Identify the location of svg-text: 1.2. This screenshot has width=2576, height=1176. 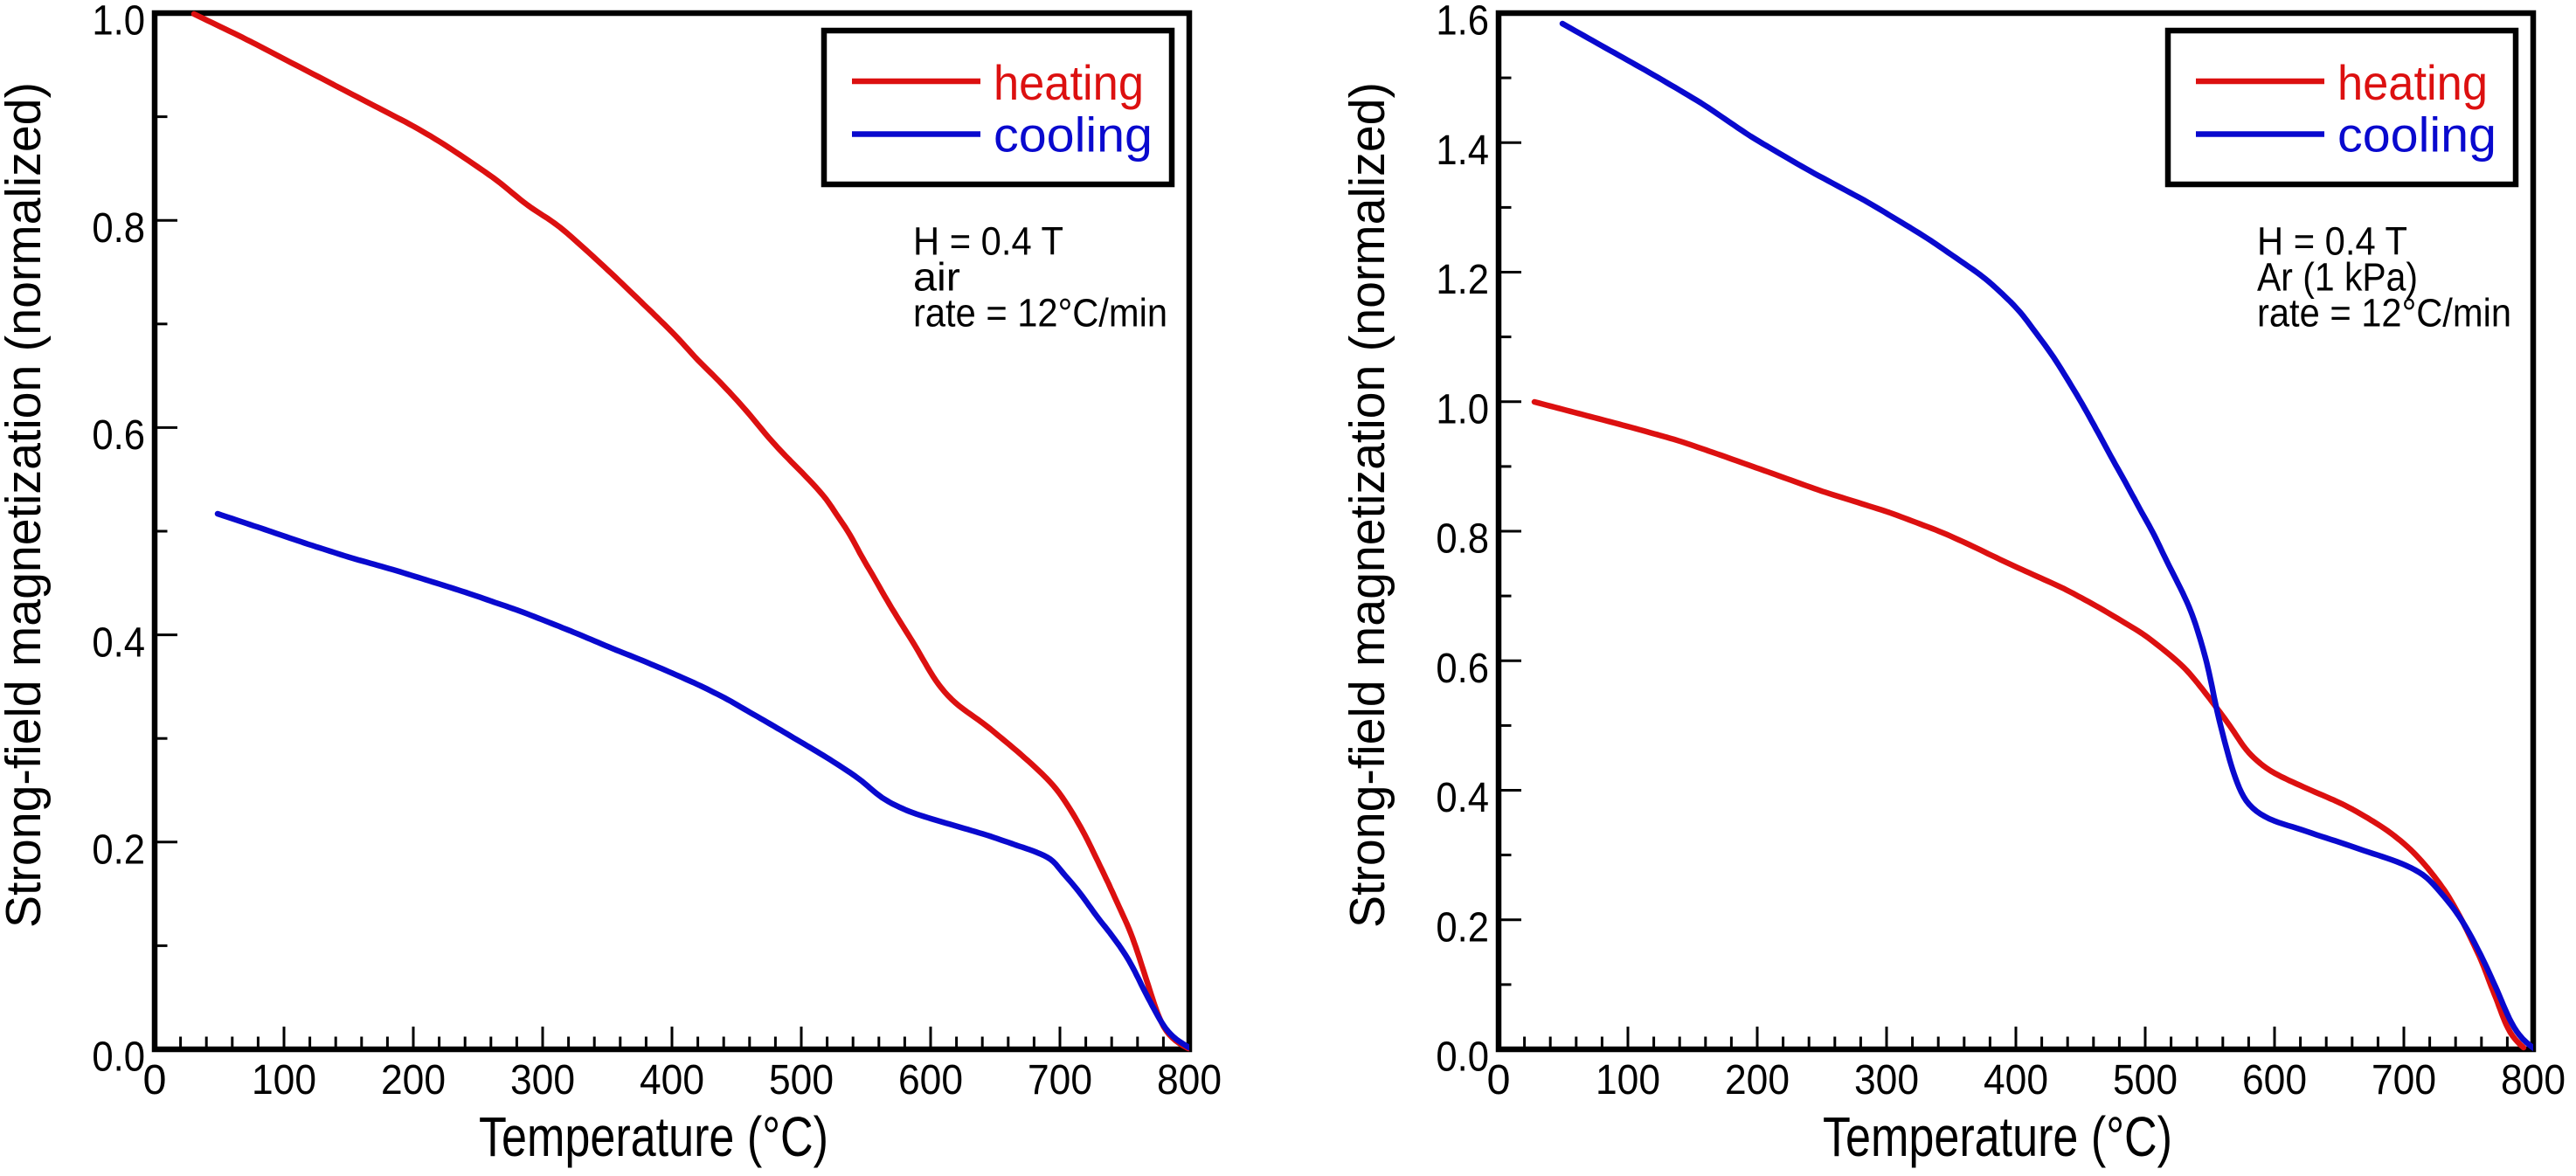
(1462, 279).